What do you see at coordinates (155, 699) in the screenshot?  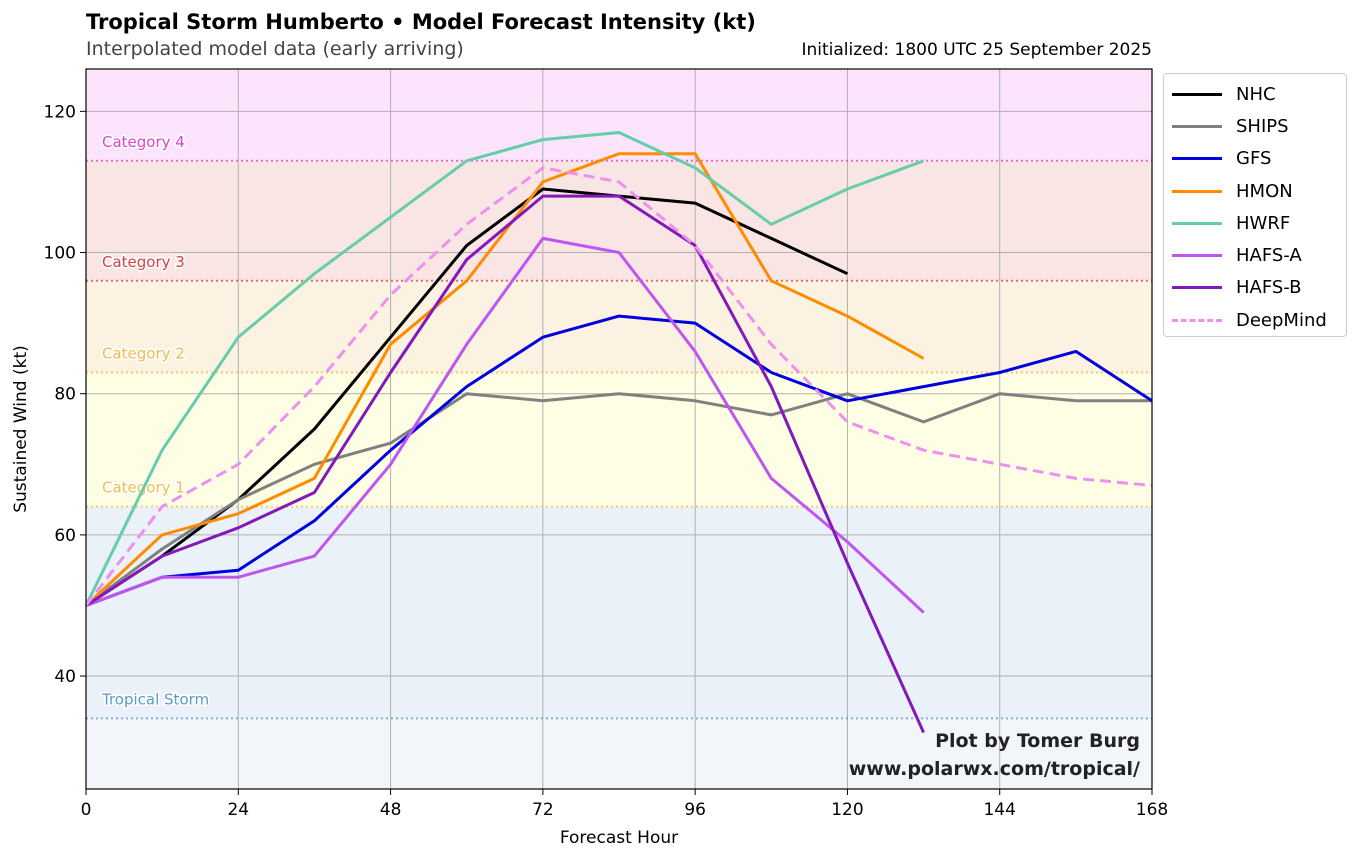 I see `threshold-label-tropical-storm: Tropical Storm` at bounding box center [155, 699].